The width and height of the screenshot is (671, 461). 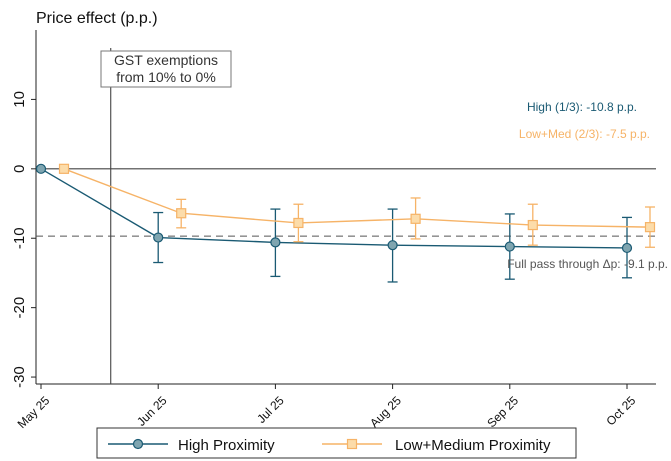 I want to click on series-line, so click(x=357, y=198).